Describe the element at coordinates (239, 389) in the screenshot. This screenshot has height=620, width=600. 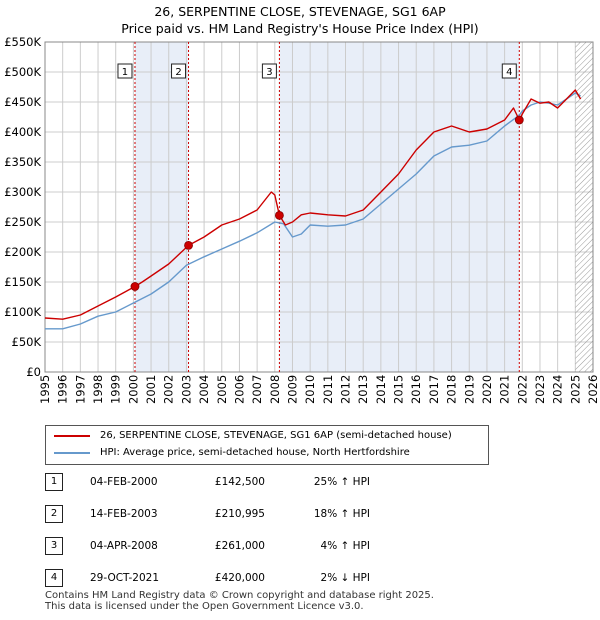
I see `x-tick-label: 2006` at that location.